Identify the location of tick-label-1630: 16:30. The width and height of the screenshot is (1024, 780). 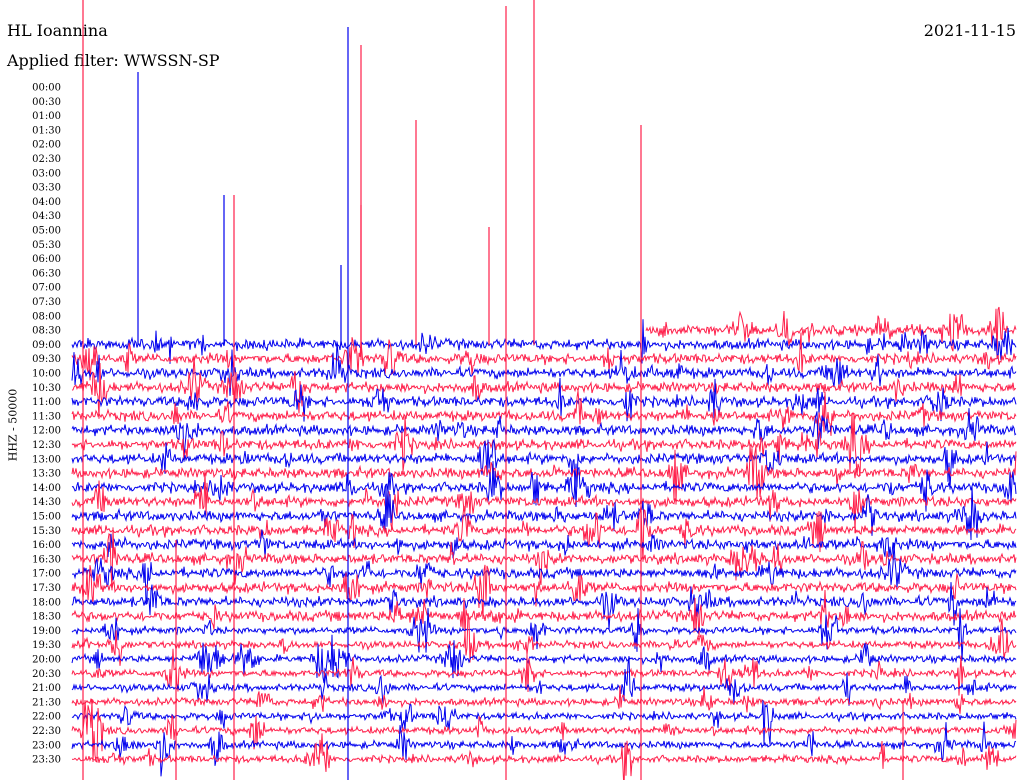
(46, 559).